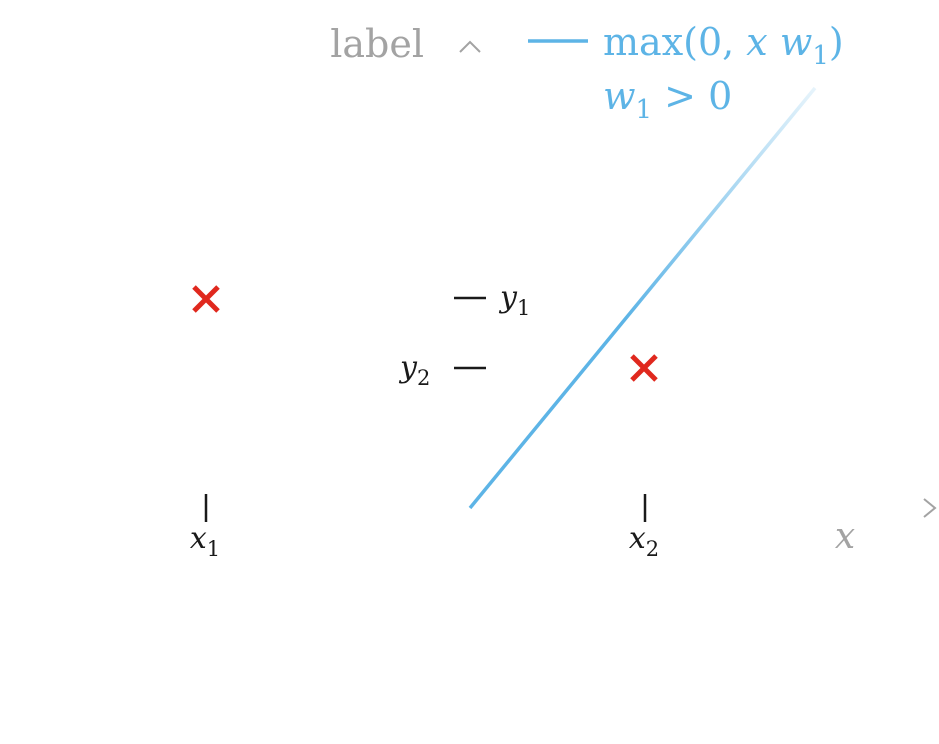  What do you see at coordinates (930, 508) in the screenshot?
I see `x-axis-arrow-icon` at bounding box center [930, 508].